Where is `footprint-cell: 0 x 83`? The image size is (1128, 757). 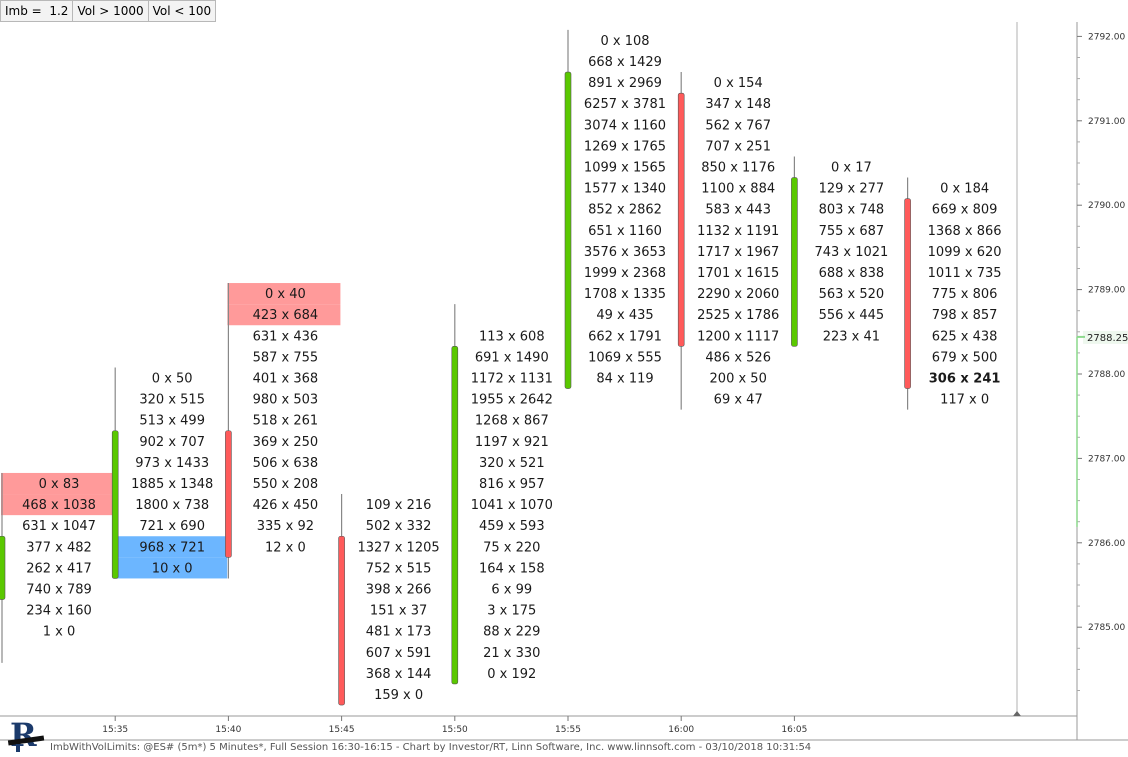 footprint-cell: 0 x 83 is located at coordinates (59, 484).